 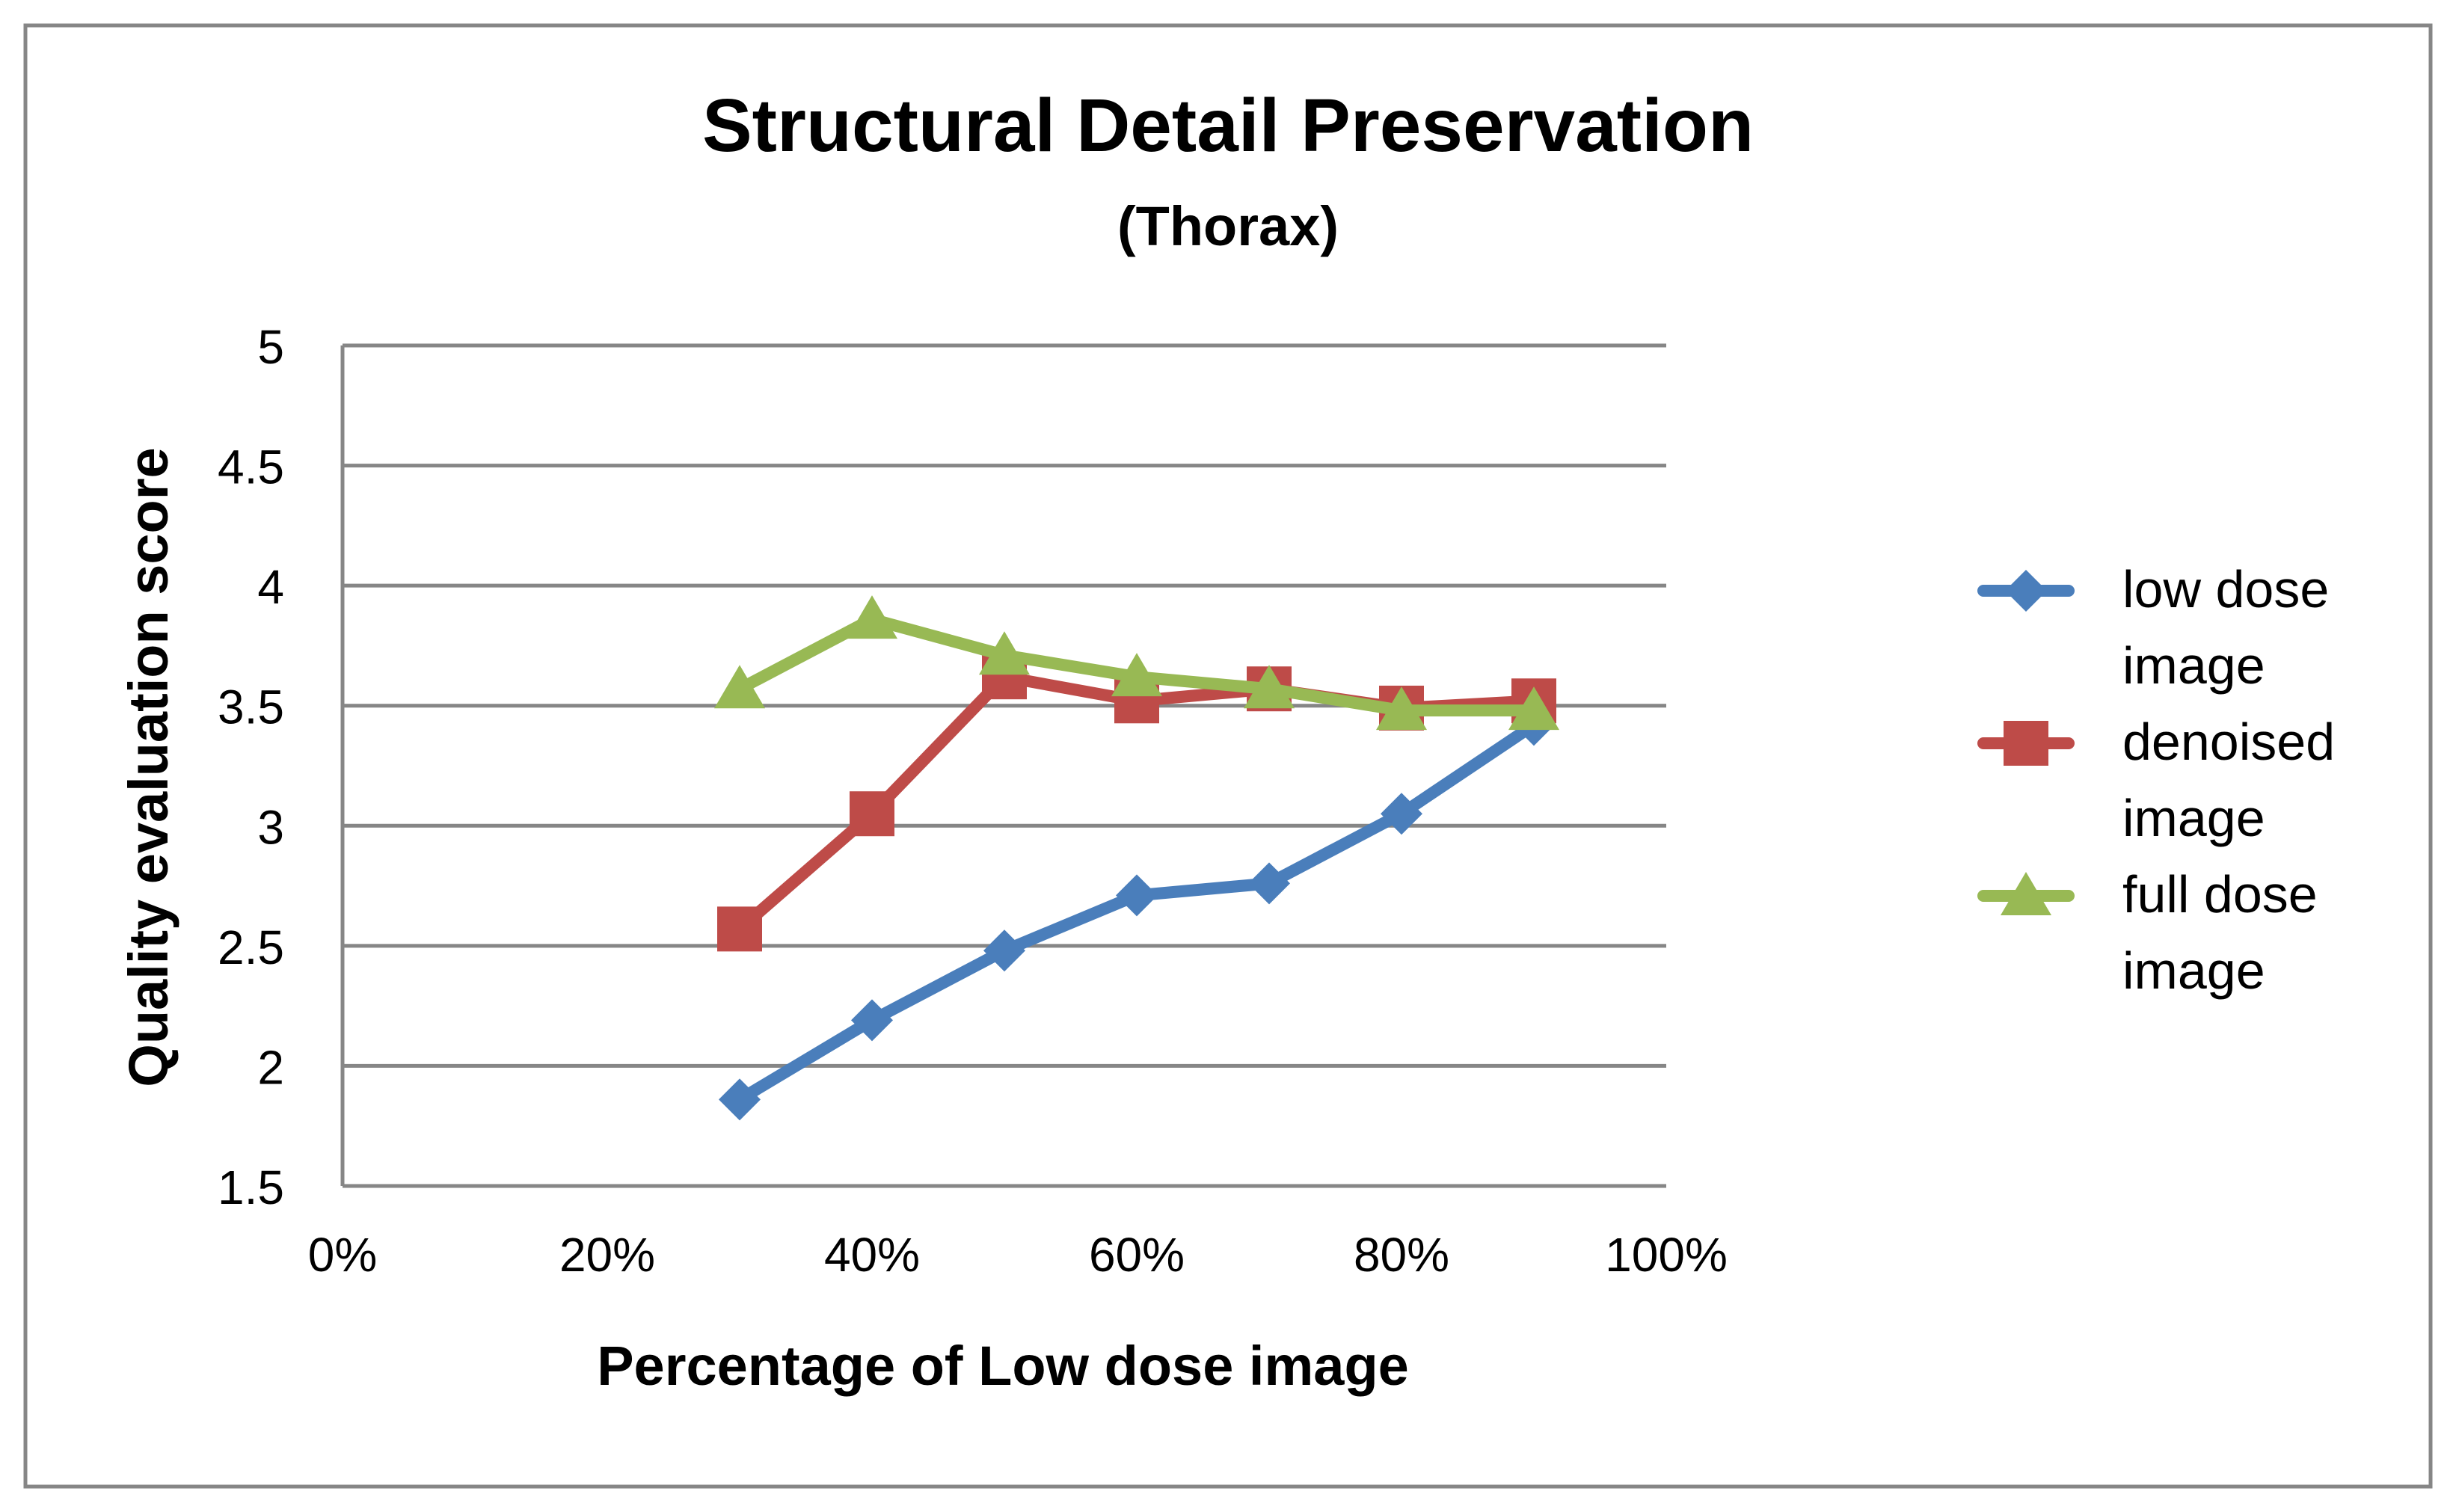 I want to click on chart-title: Structural Detail Preservation, so click(x=1228, y=126).